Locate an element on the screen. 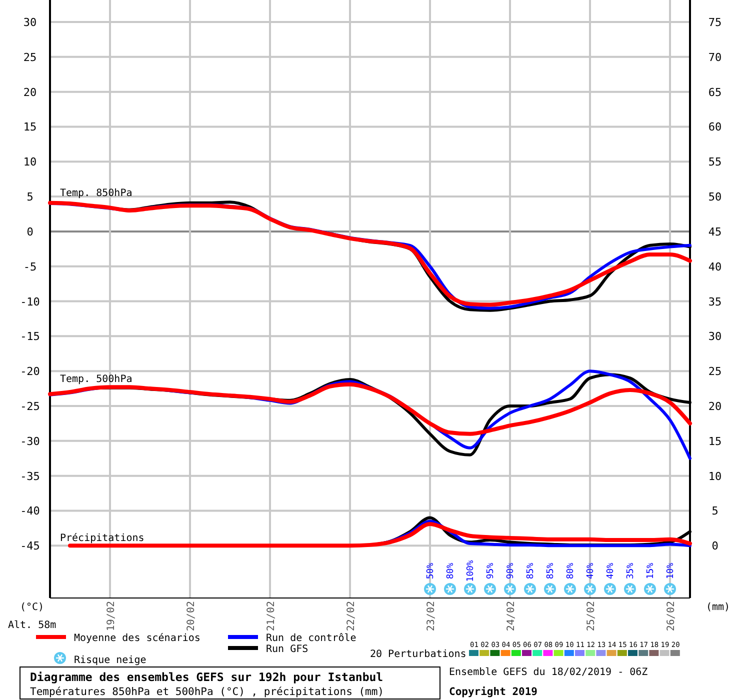 This screenshot has width=740, height=700. y-tick-label: -35 is located at coordinates (30, 476).